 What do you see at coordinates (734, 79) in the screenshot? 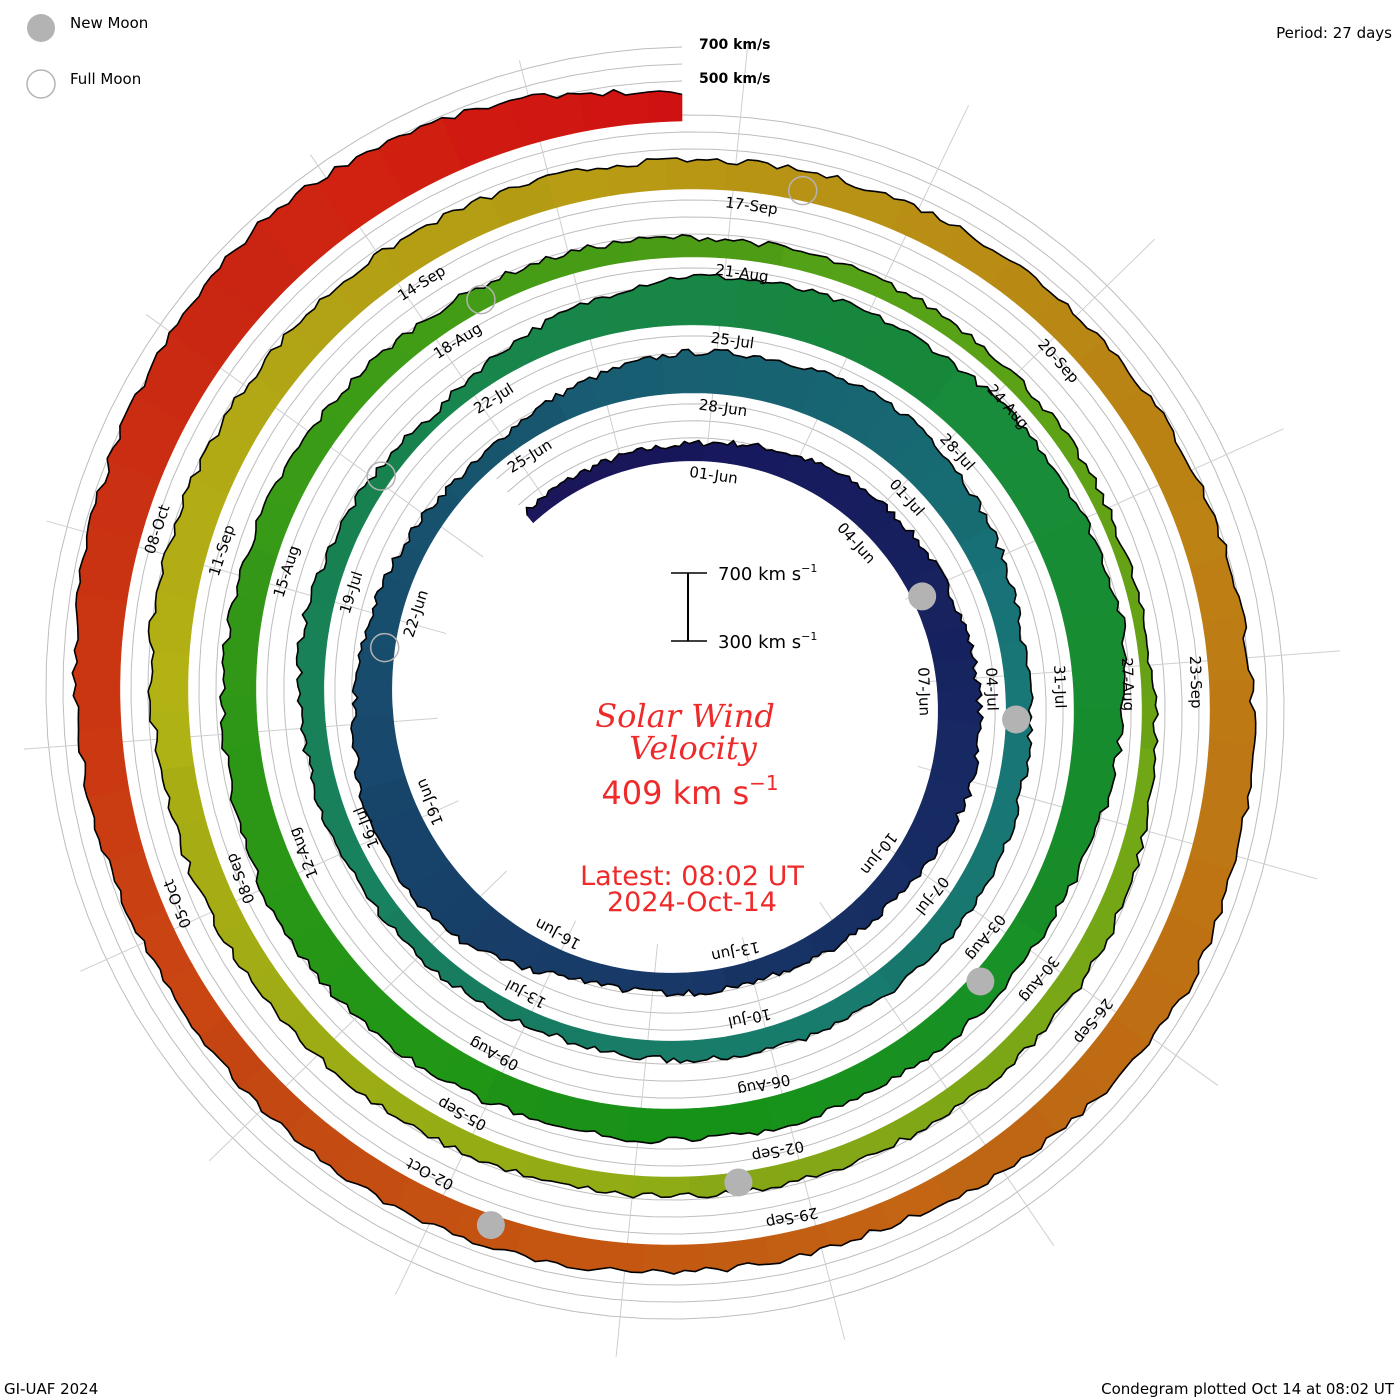
I see `scale-500-label: 500 km/s` at bounding box center [734, 79].